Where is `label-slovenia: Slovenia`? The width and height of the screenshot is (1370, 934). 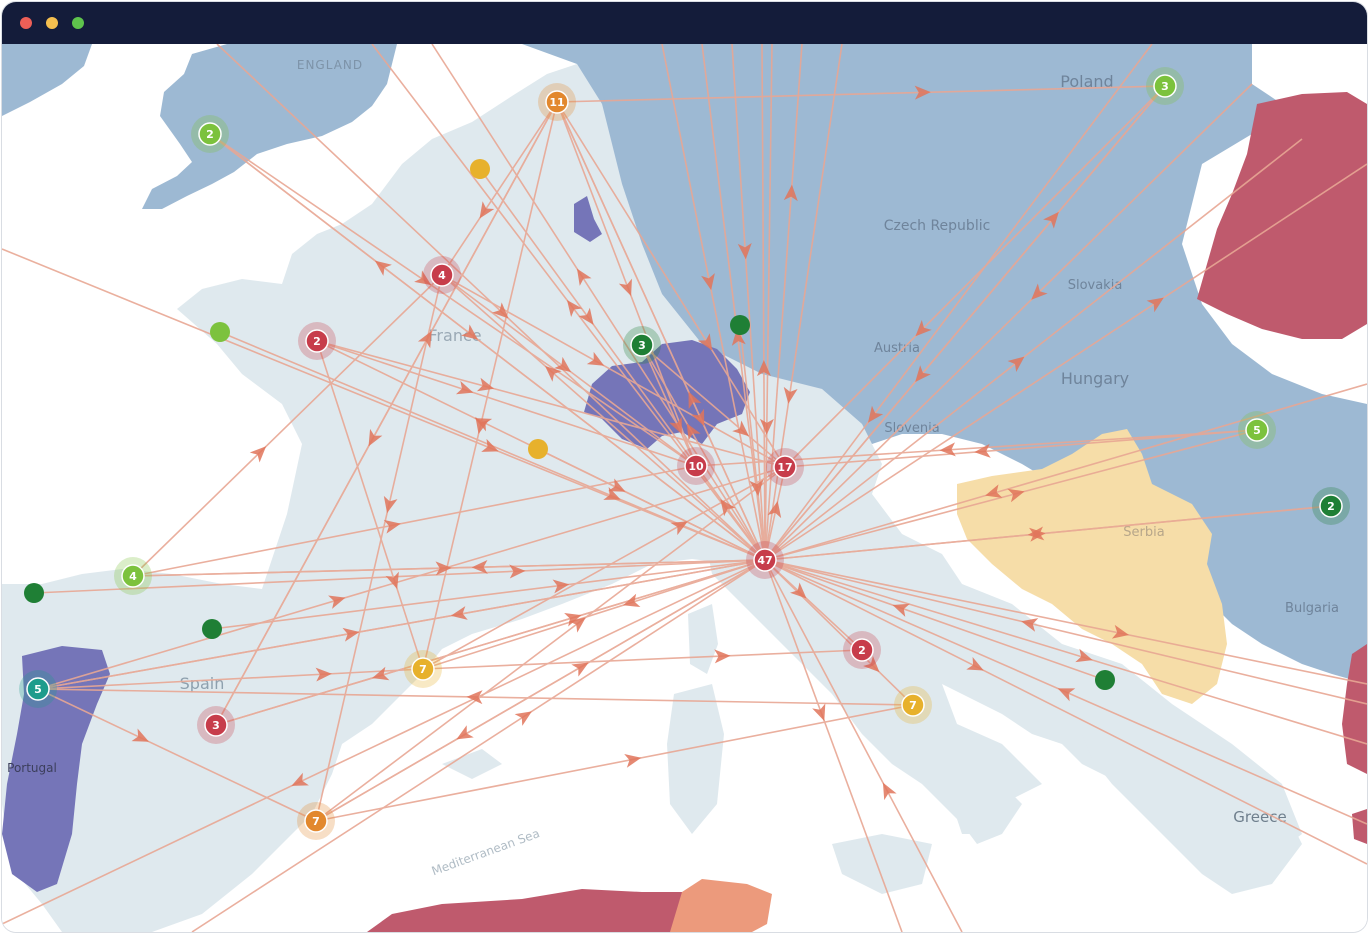 label-slovenia: Slovenia is located at coordinates (911, 428).